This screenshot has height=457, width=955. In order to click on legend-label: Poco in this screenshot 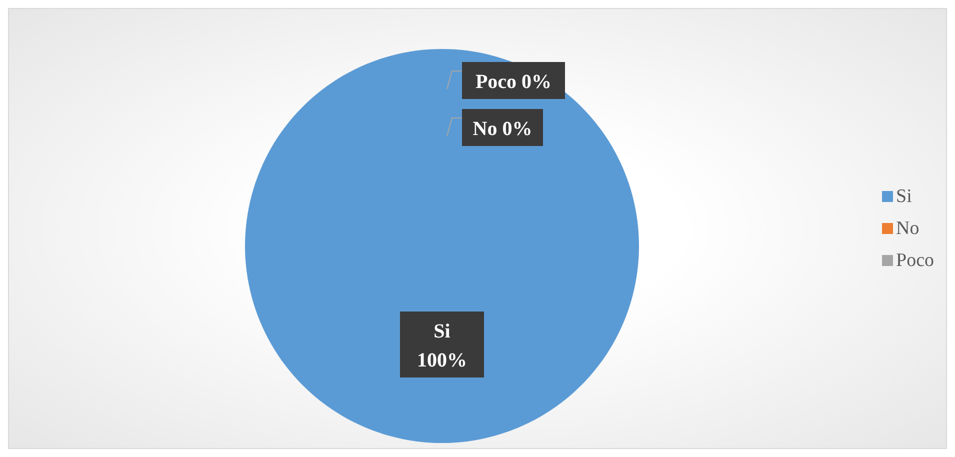, I will do `click(915, 260)`.